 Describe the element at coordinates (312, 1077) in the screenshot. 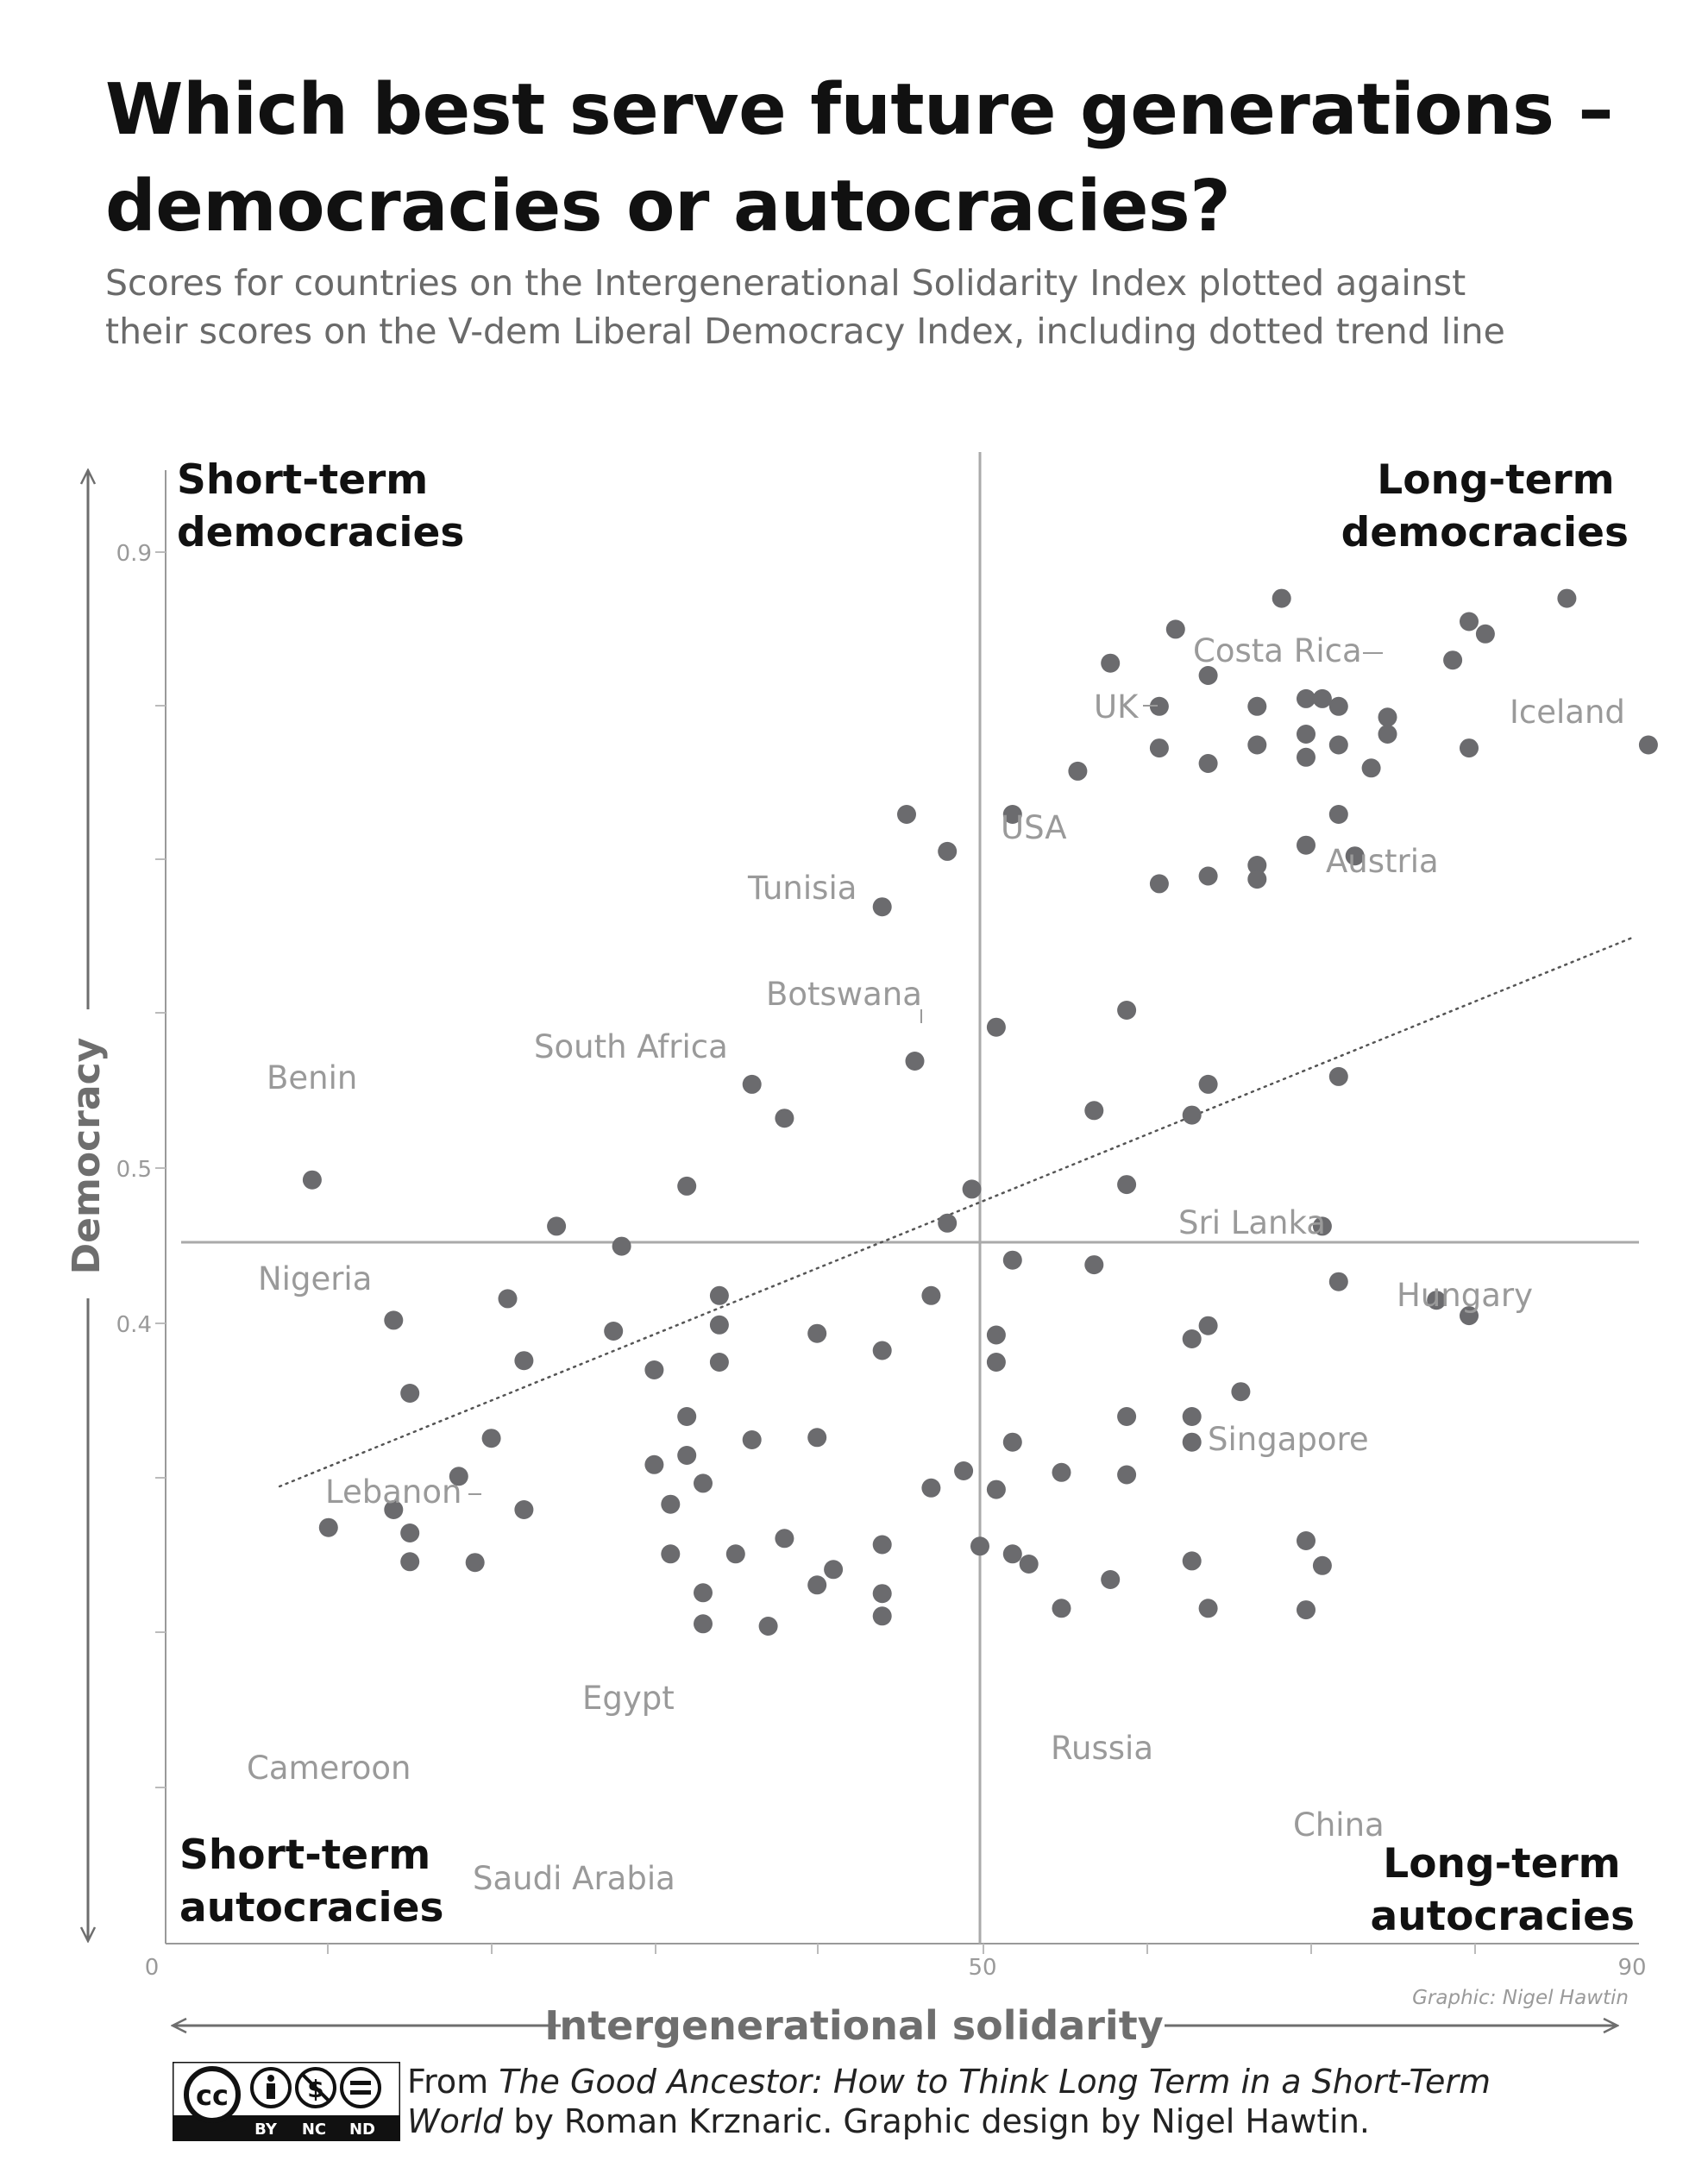

I see `label-benin: Benin` at that location.